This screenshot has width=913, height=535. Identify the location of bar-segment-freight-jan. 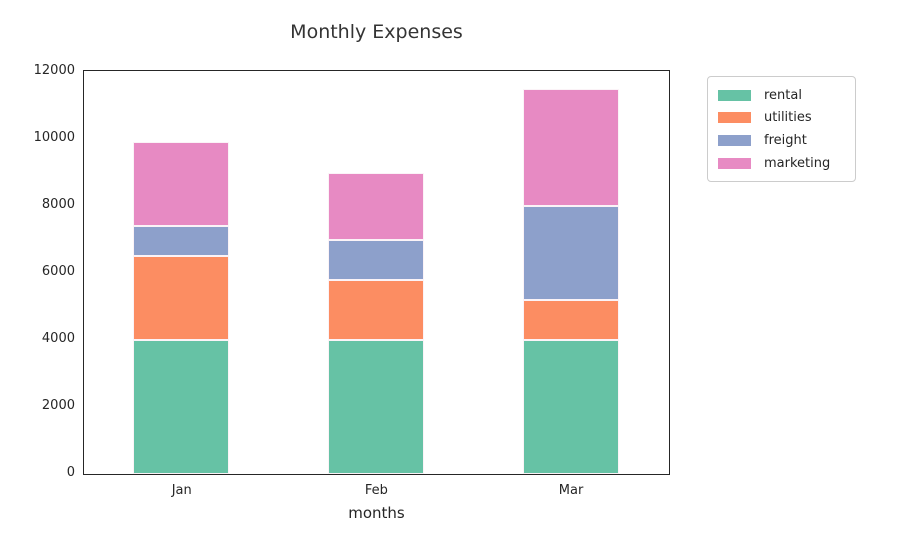
(181, 241).